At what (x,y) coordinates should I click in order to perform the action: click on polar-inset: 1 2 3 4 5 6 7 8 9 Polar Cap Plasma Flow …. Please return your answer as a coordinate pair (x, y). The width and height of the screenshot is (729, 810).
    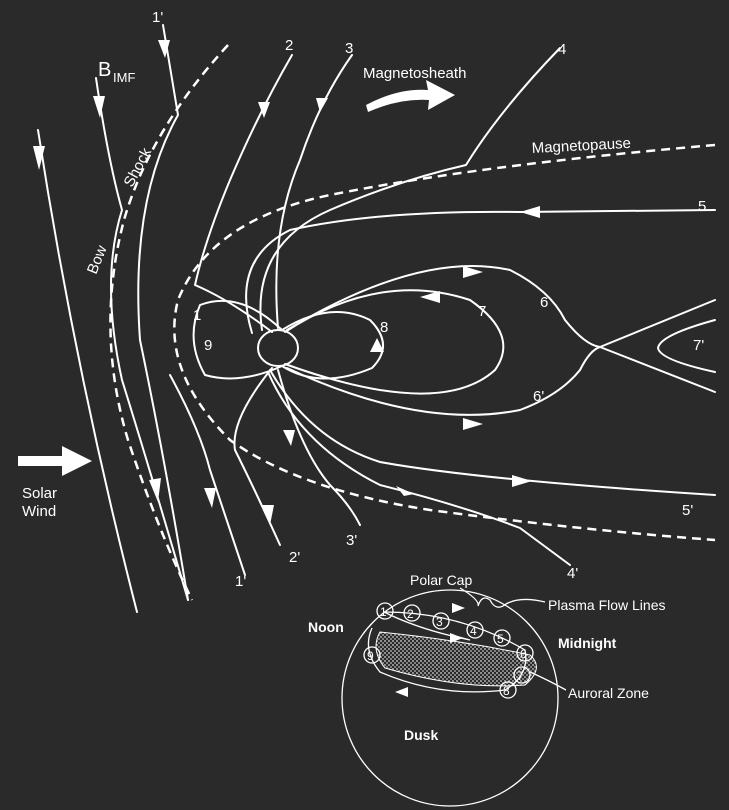
    Looking at the image, I should click on (487, 689).